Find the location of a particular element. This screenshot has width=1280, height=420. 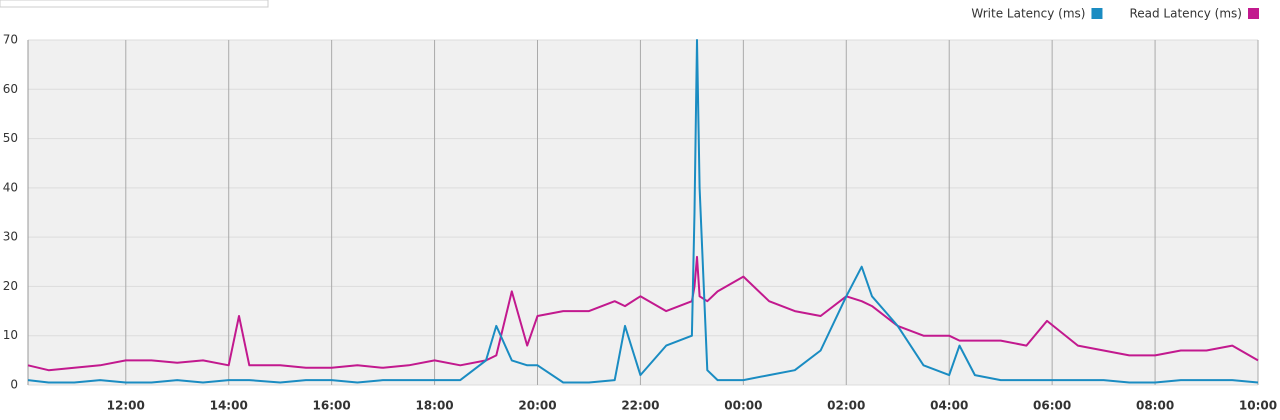

y-tick-label: 40 is located at coordinates (10, 187).